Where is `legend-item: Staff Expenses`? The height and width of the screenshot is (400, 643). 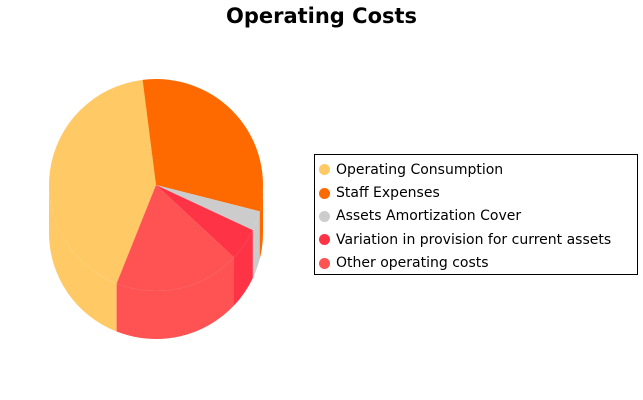
legend-item: Staff Expenses is located at coordinates (478, 192).